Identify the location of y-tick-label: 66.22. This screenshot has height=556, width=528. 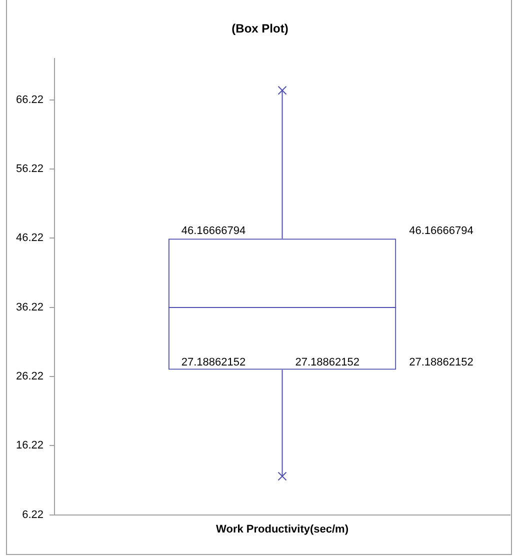
(30, 100).